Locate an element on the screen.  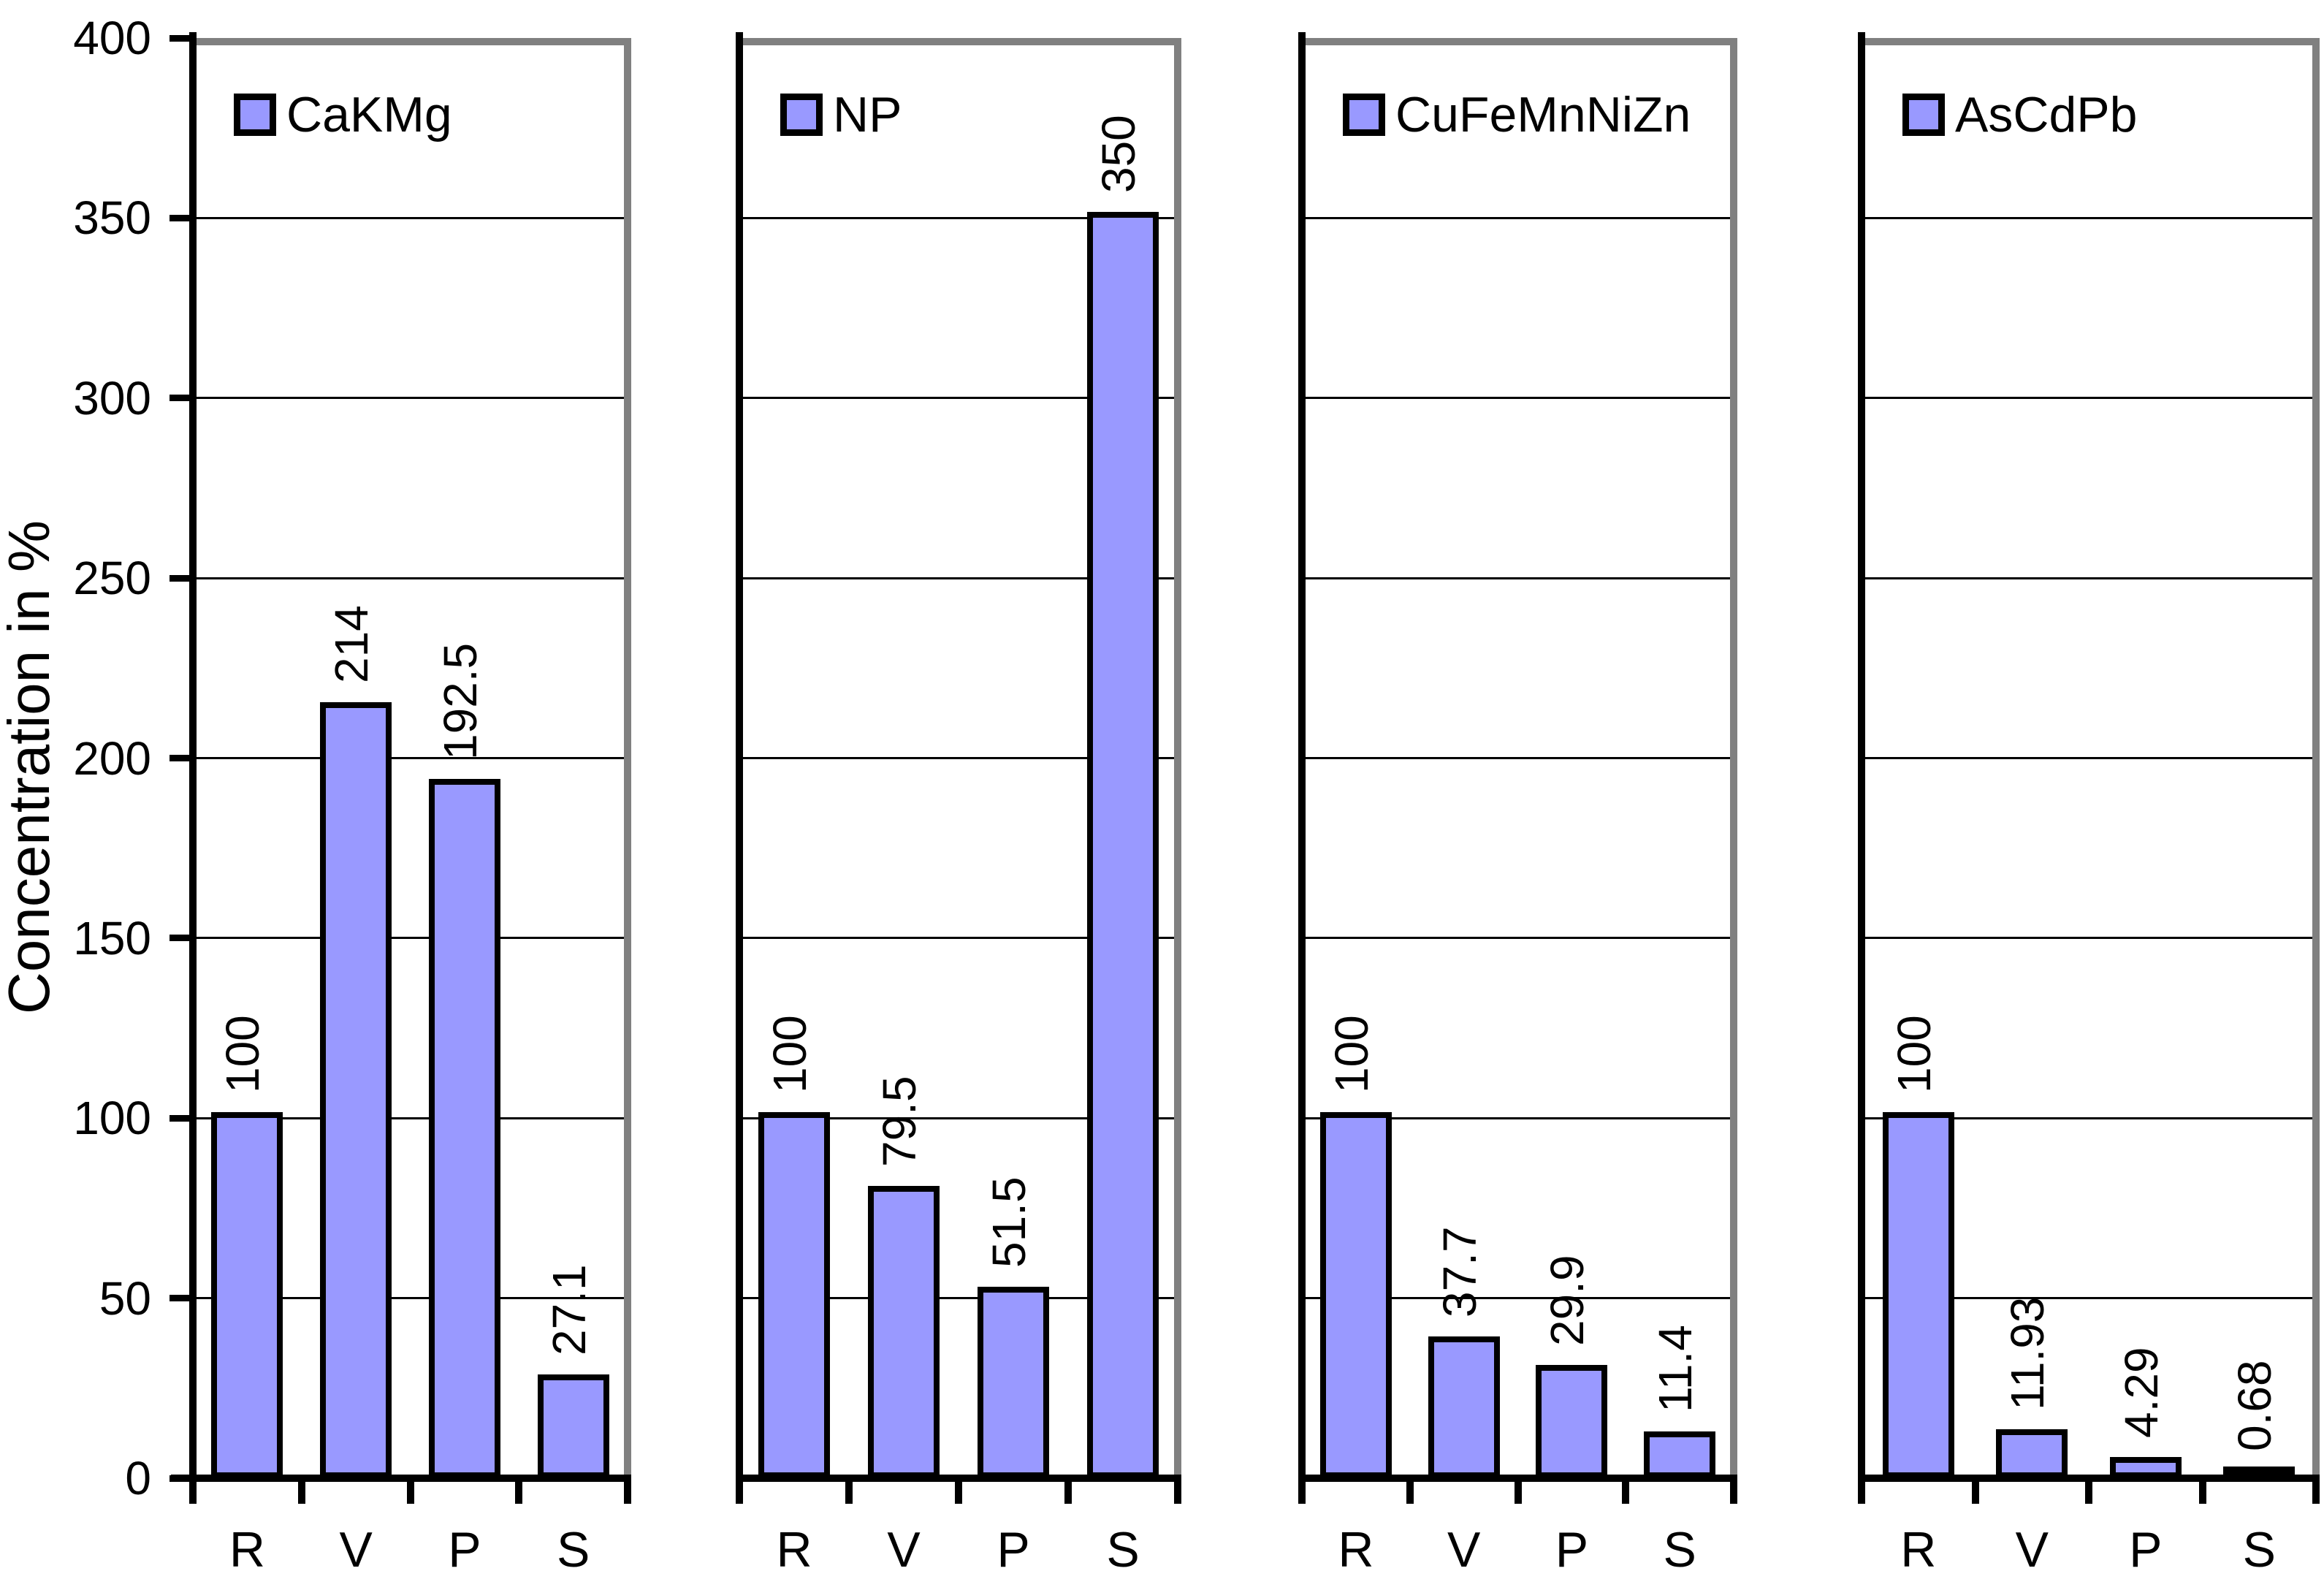
category-label: V is located at coordinates (1464, 1546).